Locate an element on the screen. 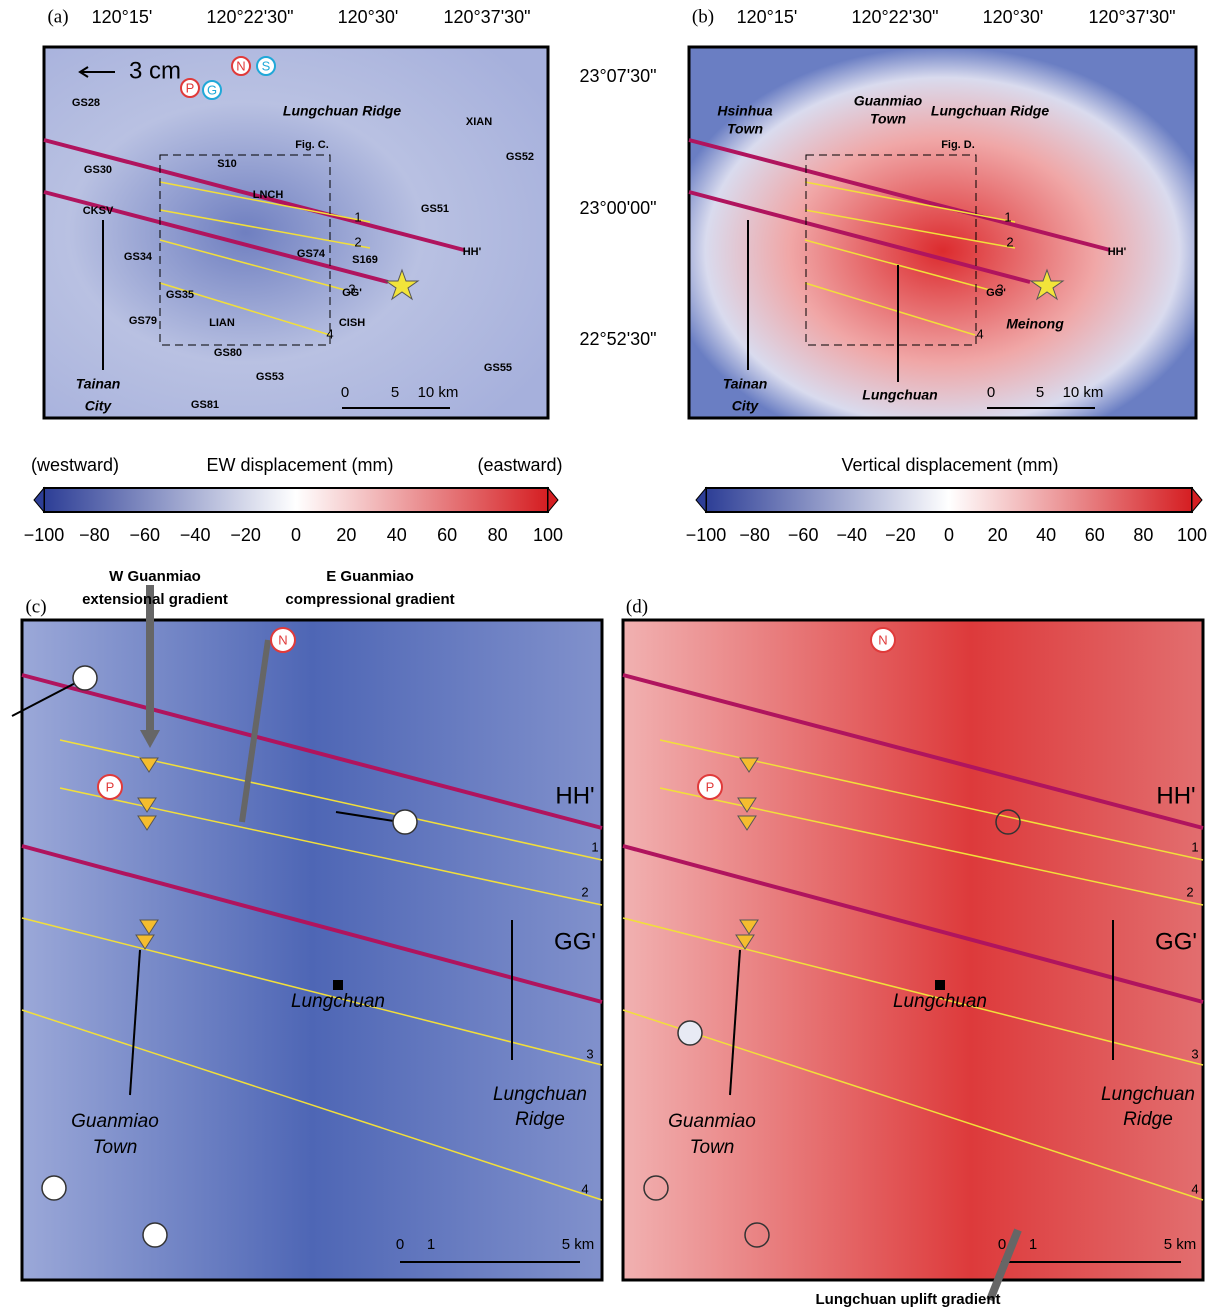 This screenshot has height=1316, width=1226. station-label: GS81 is located at coordinates (205, 405).